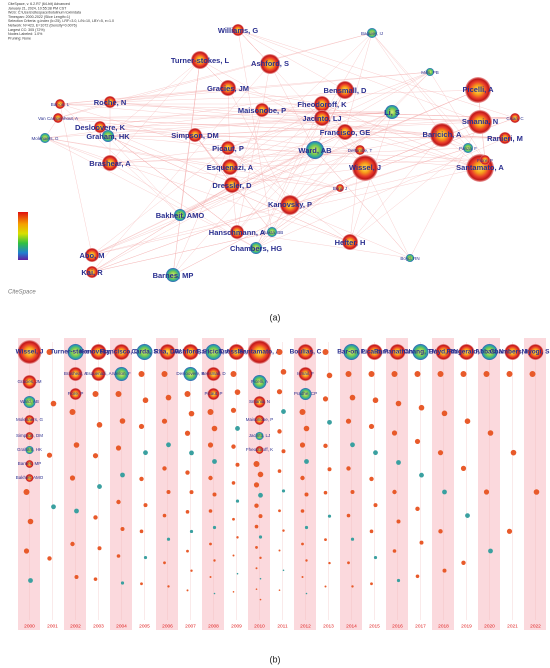 Image resolution: width=550 pixels, height=668 pixels. I want to click on author-label: Fiore, P, so click(485, 160).